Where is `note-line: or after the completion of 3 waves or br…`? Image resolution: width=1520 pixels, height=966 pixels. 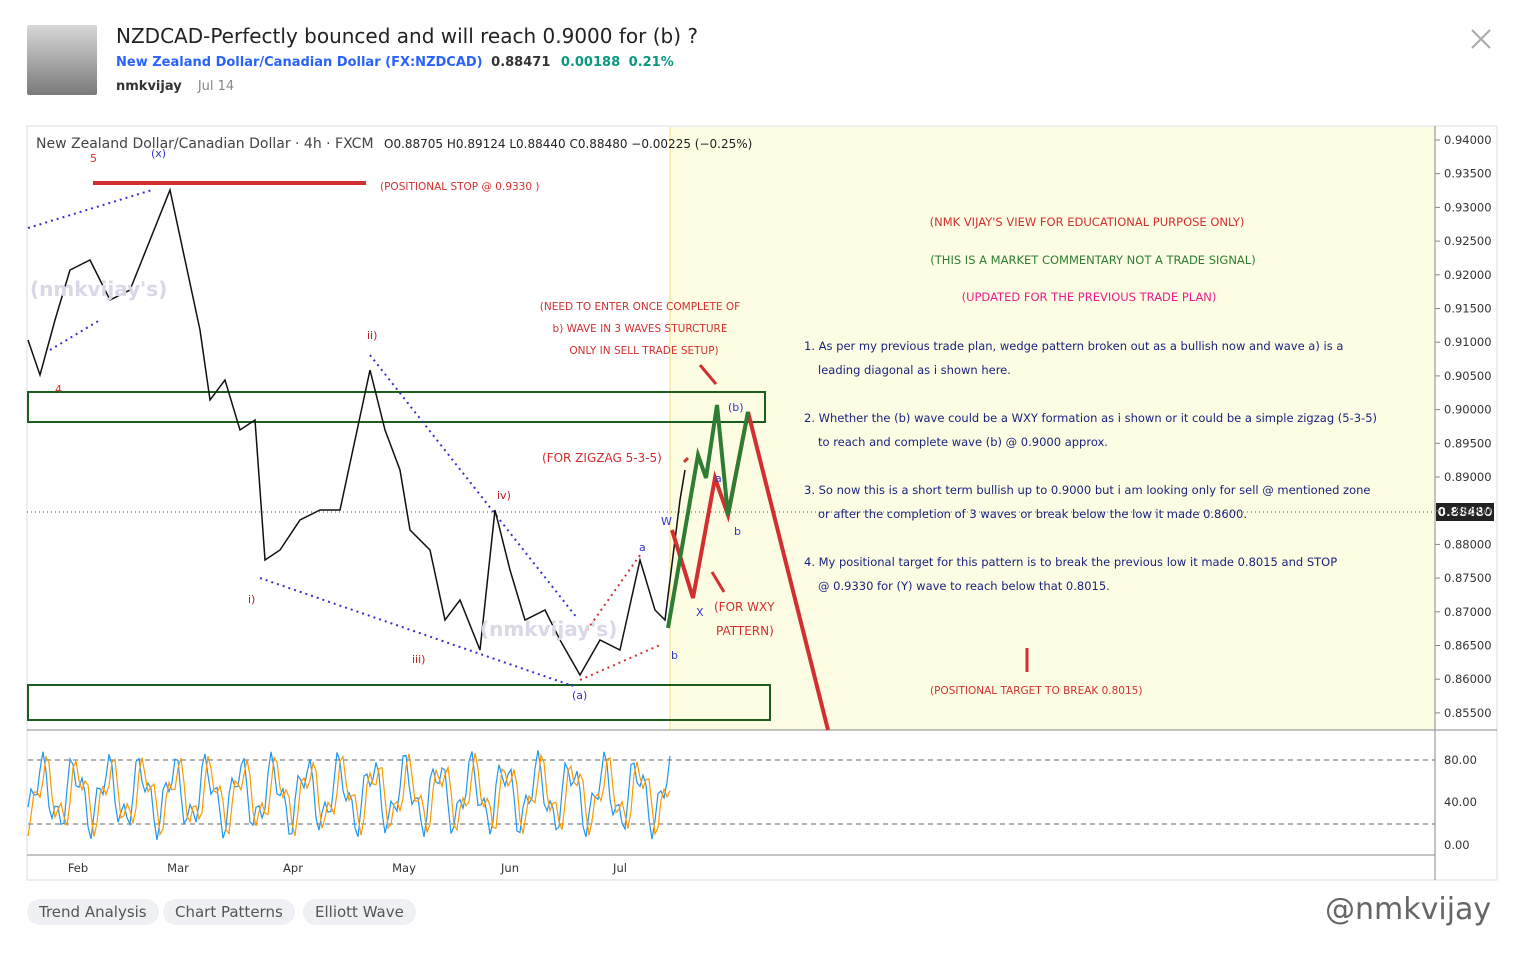 note-line: or after the completion of 3 waves or br… is located at coordinates (1032, 514).